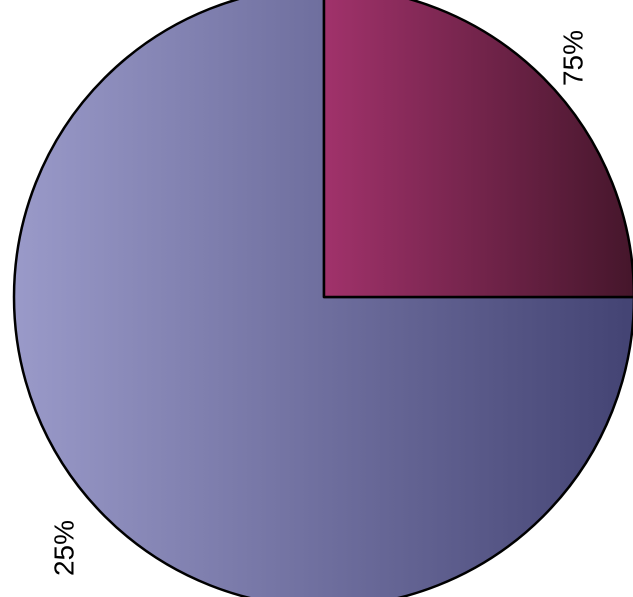 The width and height of the screenshot is (633, 597). I want to click on data-label-75: 75%, so click(572, 58).